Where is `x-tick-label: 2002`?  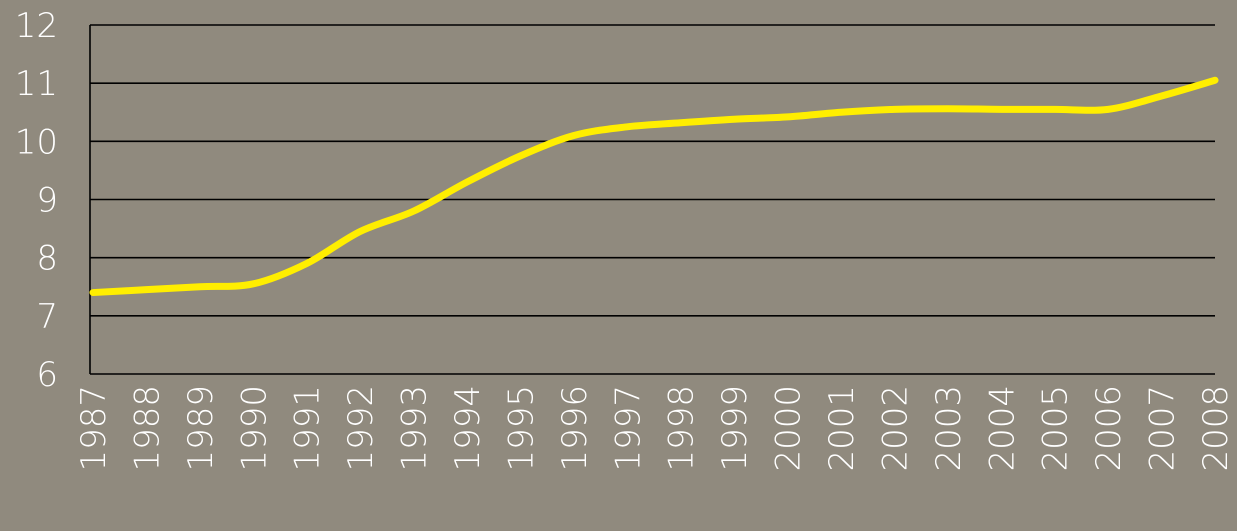 x-tick-label: 2002 is located at coordinates (895, 428).